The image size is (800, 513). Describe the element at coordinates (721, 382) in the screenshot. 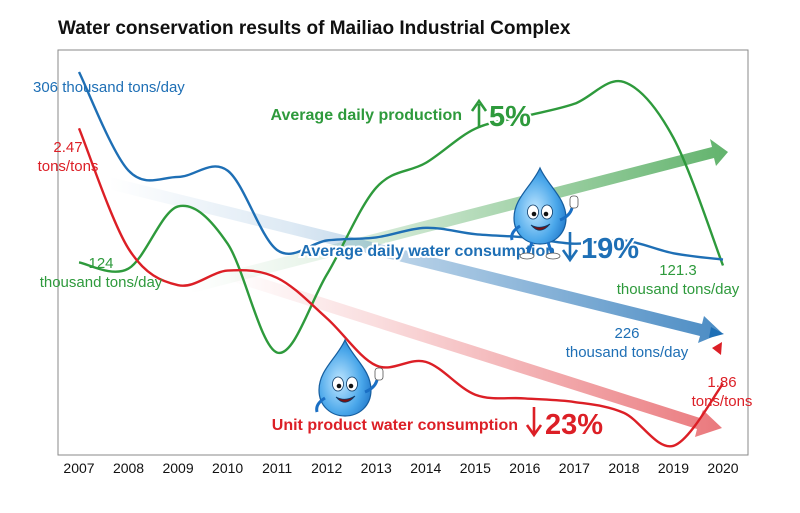

I see `unit-end-label-value: 1.86` at that location.